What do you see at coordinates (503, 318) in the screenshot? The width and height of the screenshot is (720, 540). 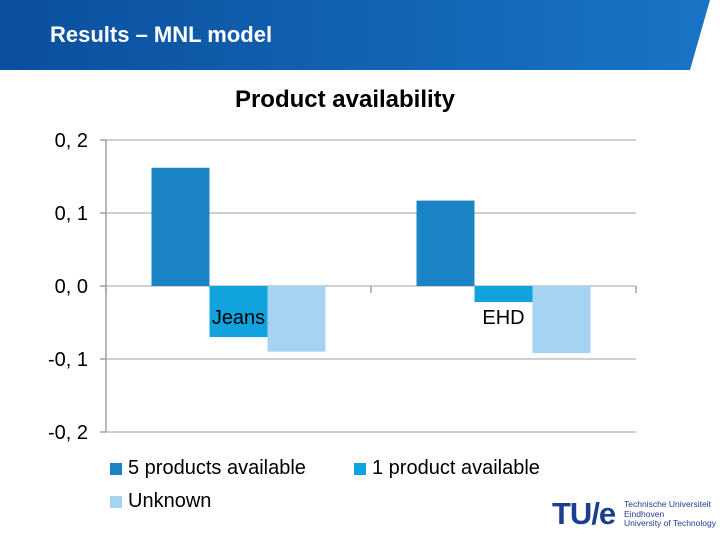 I see `category-label: EHD` at bounding box center [503, 318].